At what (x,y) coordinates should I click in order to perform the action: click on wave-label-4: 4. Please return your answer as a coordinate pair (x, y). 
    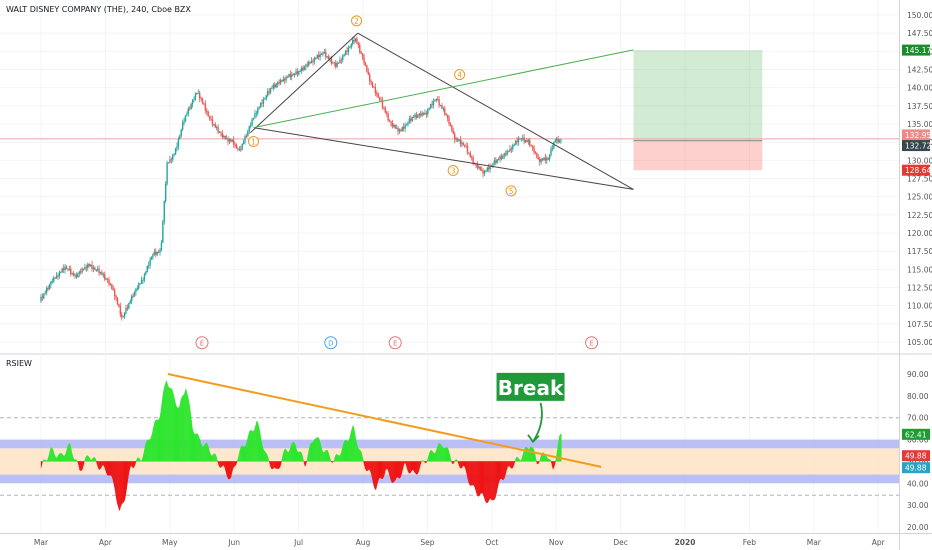
    Looking at the image, I should click on (459, 75).